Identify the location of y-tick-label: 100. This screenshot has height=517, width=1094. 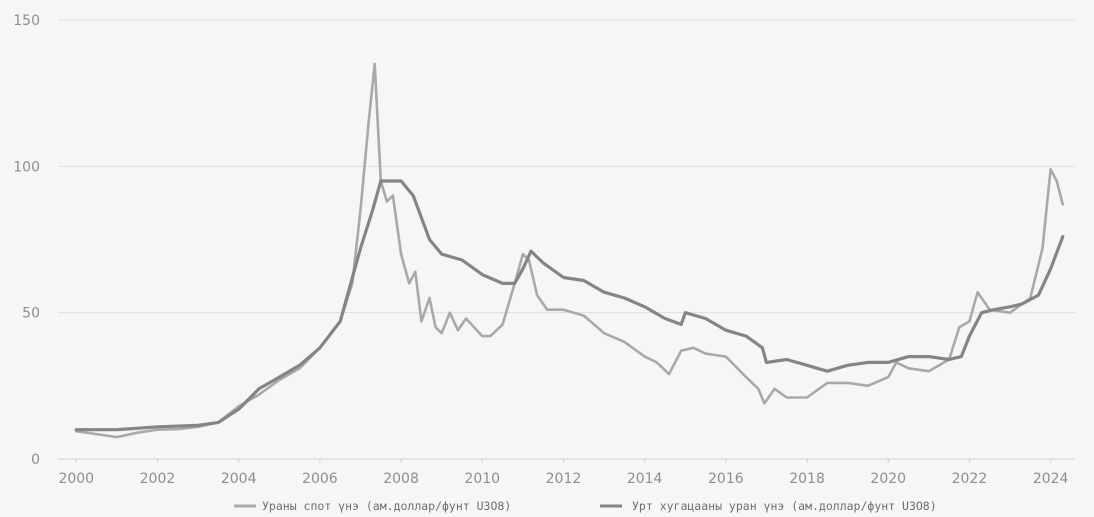
(26, 167).